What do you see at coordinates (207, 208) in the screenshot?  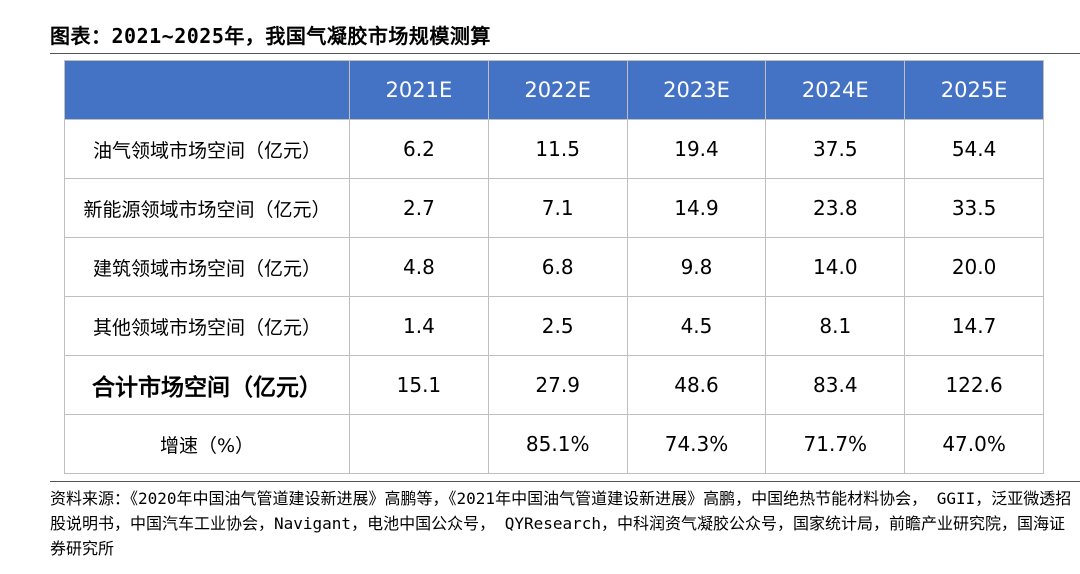 I see `row-label: 新能源领域市场空间（亿元）` at bounding box center [207, 208].